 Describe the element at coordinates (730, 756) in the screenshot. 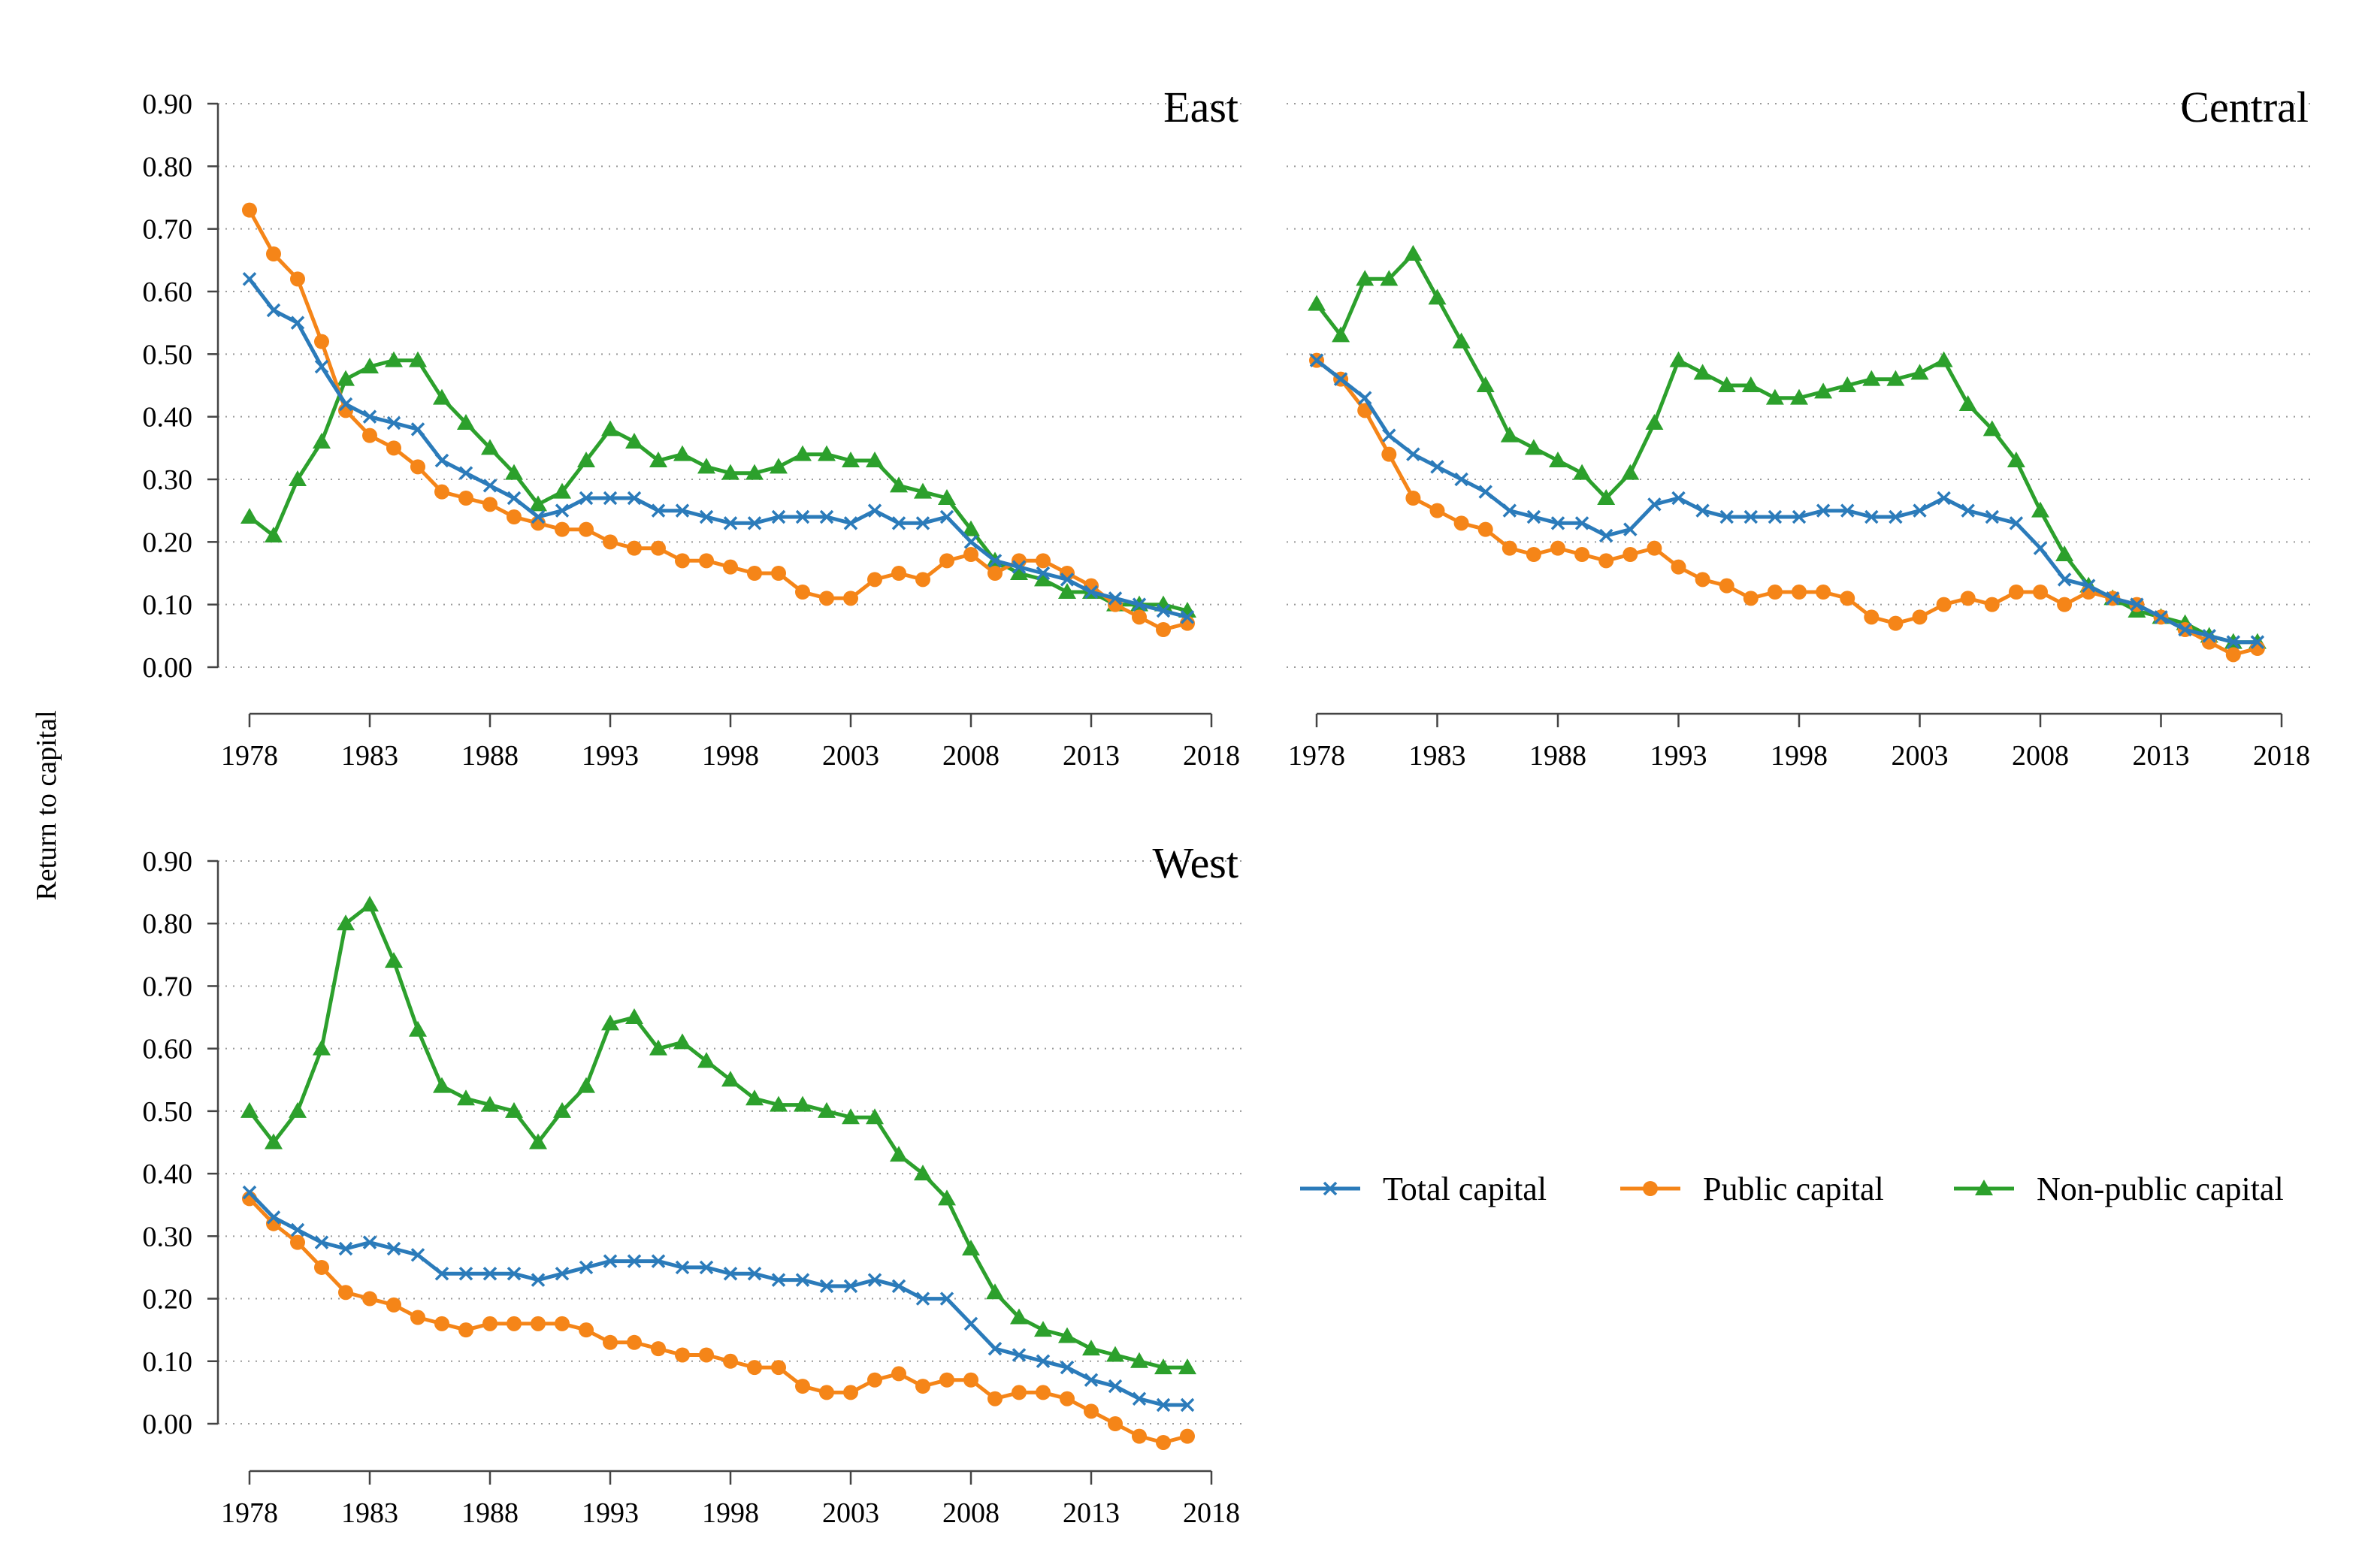

I see `x-tick-label: 1998` at that location.